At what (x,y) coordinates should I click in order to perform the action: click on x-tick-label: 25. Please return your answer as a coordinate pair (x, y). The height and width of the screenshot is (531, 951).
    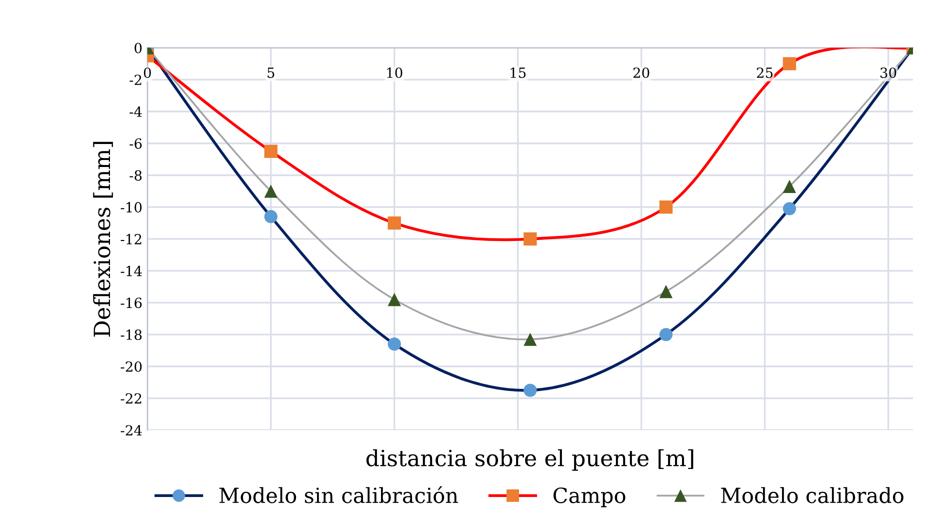
    Looking at the image, I should click on (764, 72).